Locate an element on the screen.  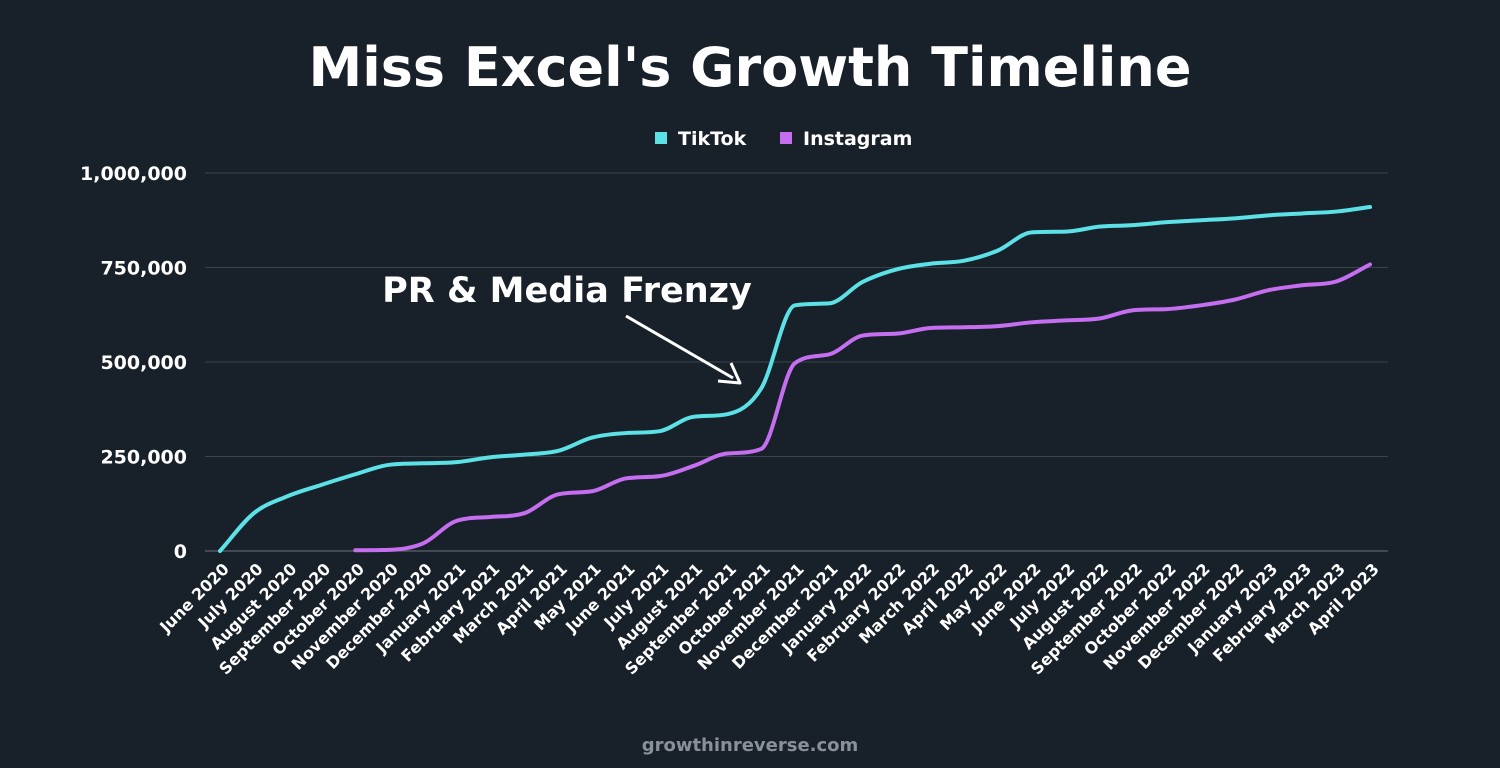
legend: TikTok Instagram is located at coordinates (783, 139).